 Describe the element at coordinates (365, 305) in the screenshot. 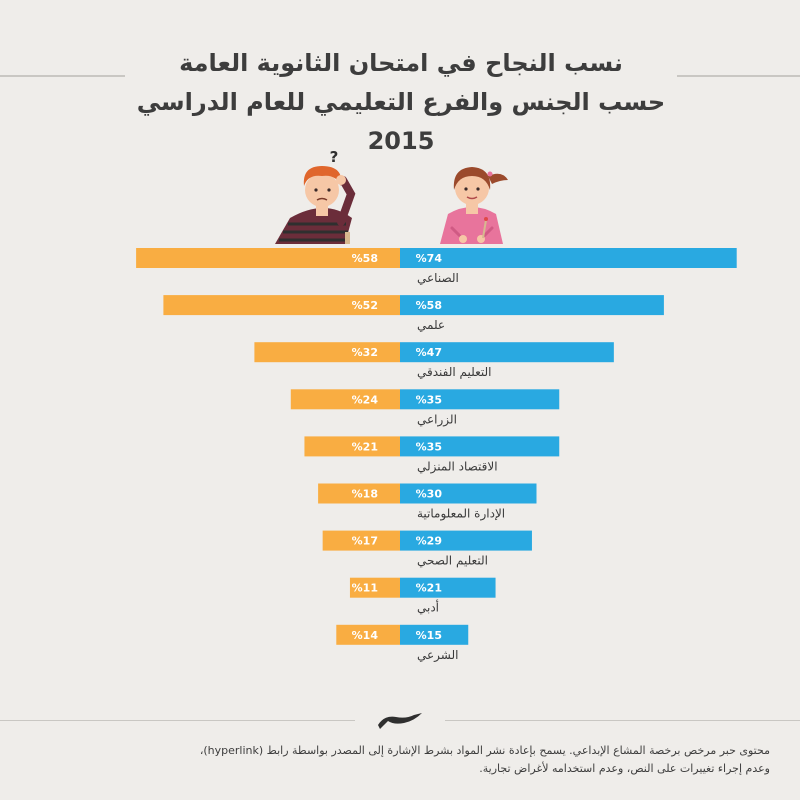

I see `data-label-male: %52` at that location.